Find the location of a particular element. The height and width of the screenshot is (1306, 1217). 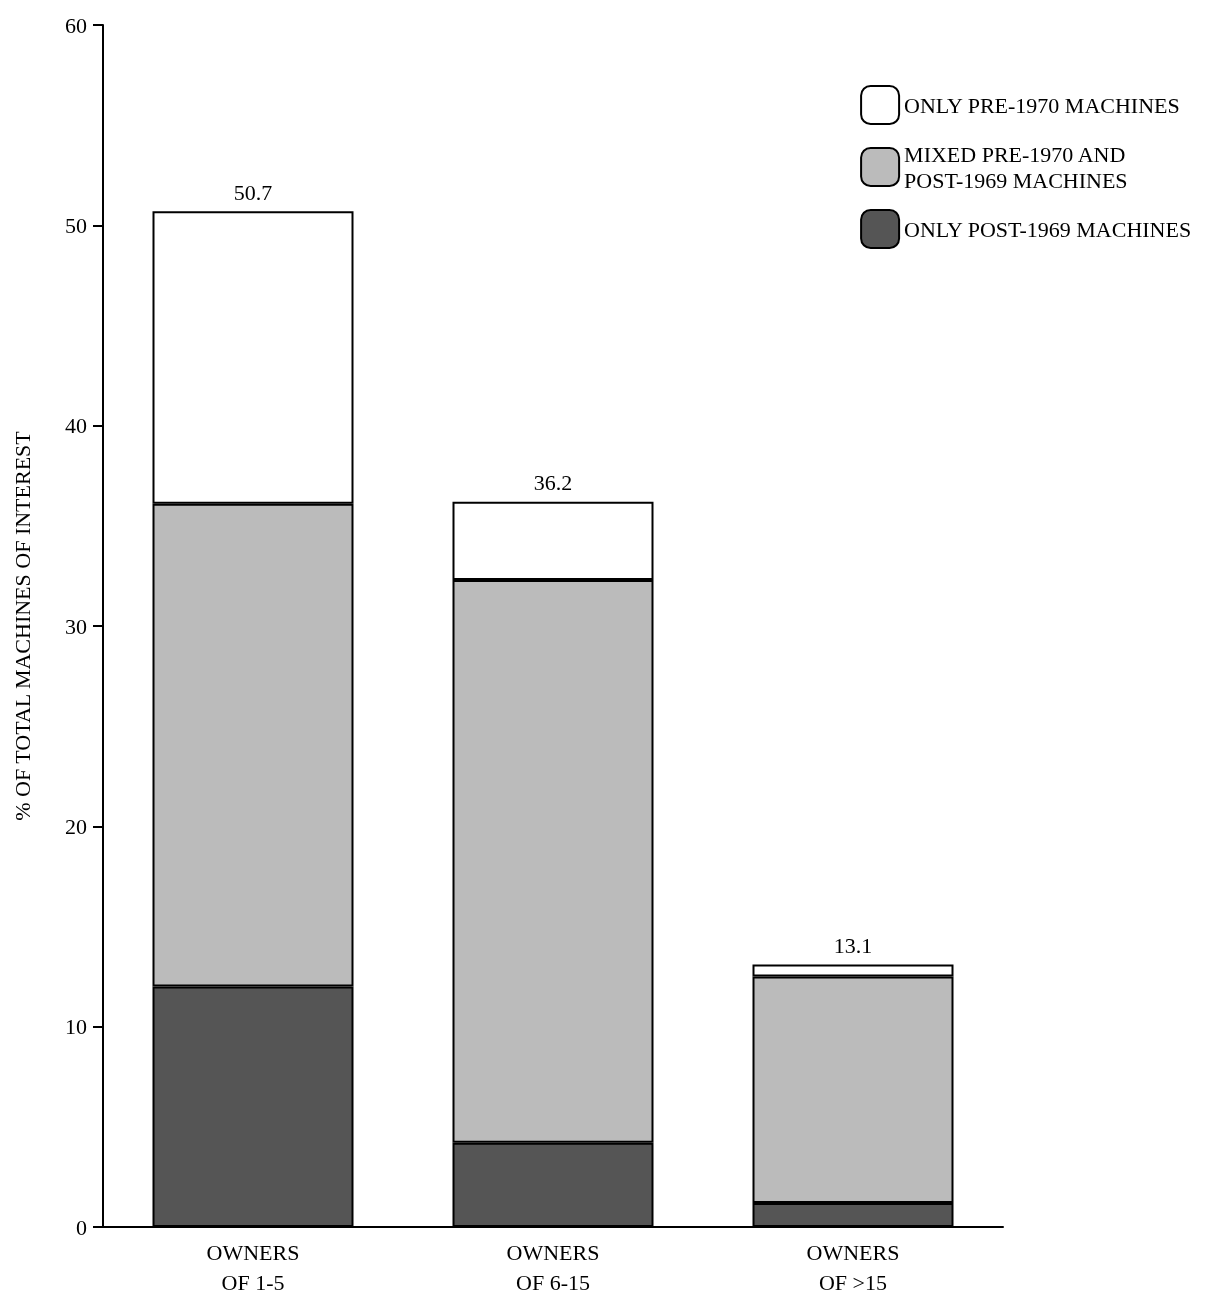

legend-label: ONLY POST-1969 MACHINES is located at coordinates (1048, 229).